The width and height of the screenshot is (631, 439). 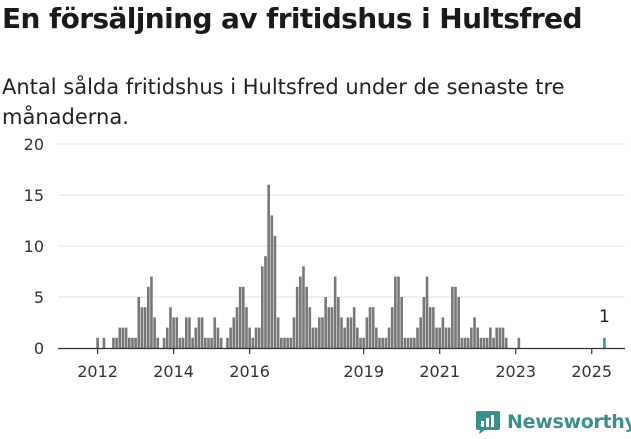 I want to click on brand-name: Newsworthy, so click(x=569, y=422).